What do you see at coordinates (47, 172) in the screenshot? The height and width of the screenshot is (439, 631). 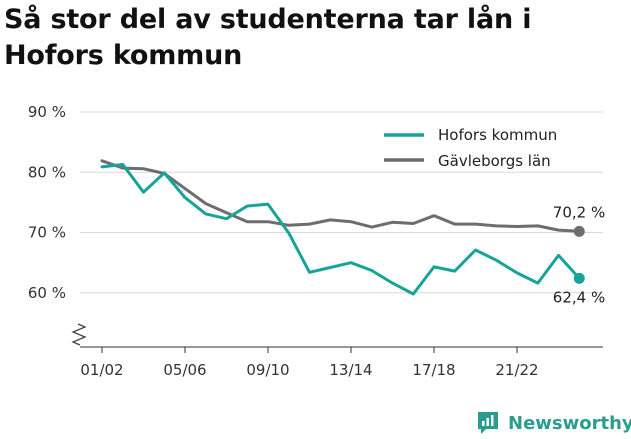 I see `y-tick-label: 80 %` at bounding box center [47, 172].